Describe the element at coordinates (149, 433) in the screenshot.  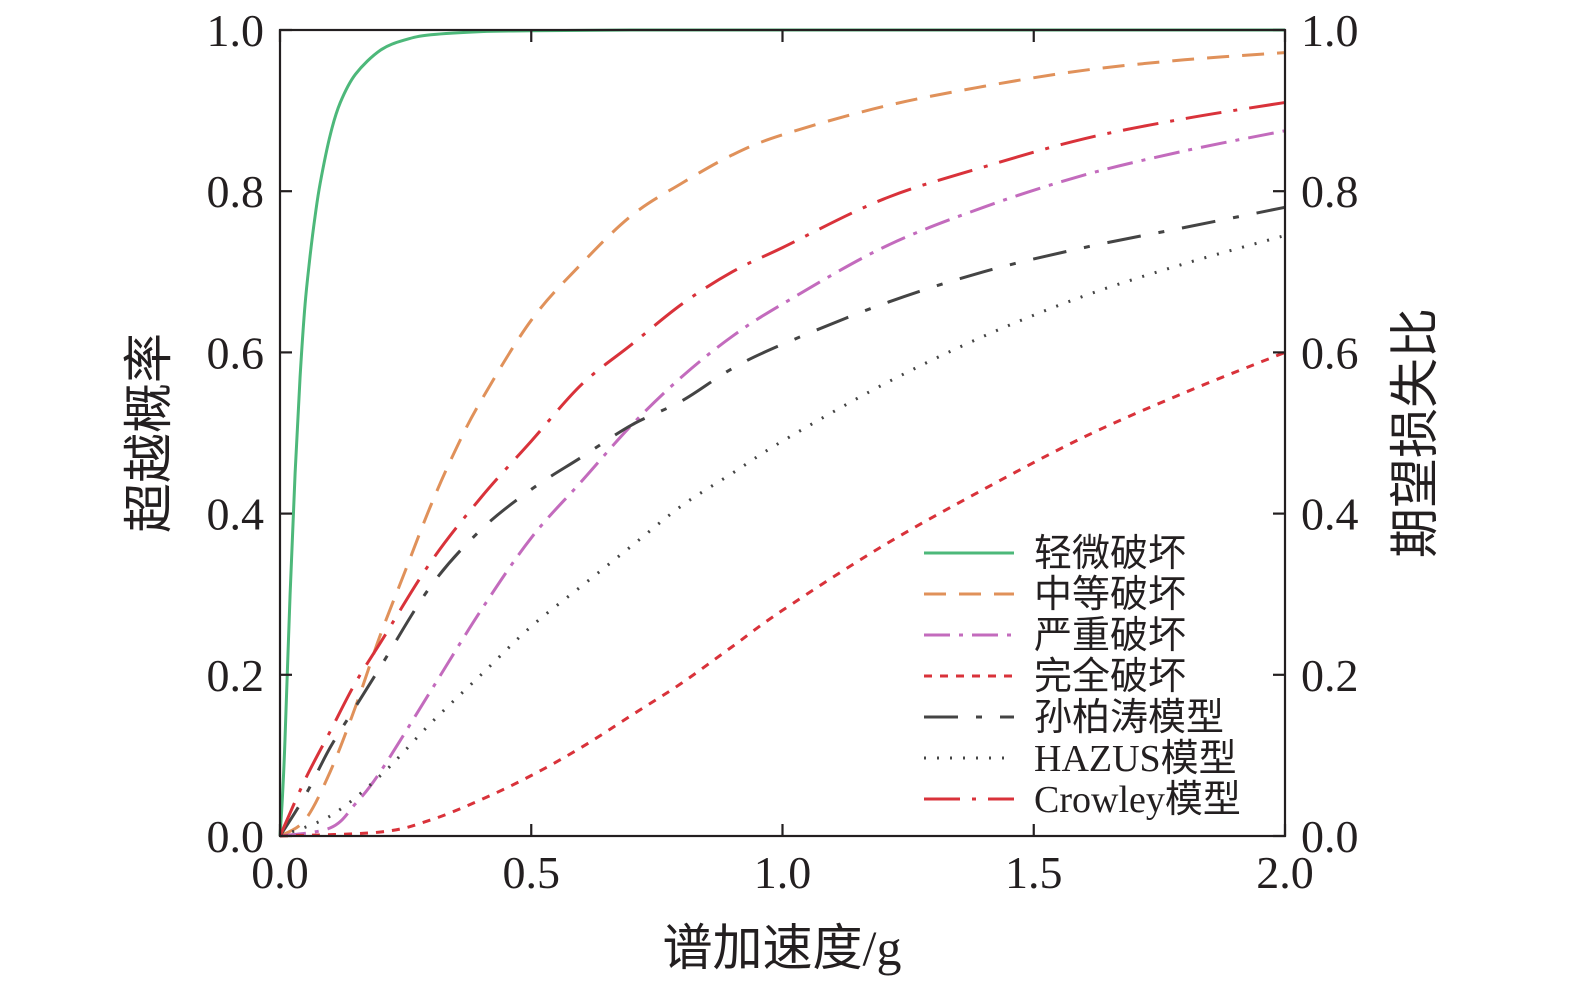
I see `y-axis-label-left: 超越概率` at that location.